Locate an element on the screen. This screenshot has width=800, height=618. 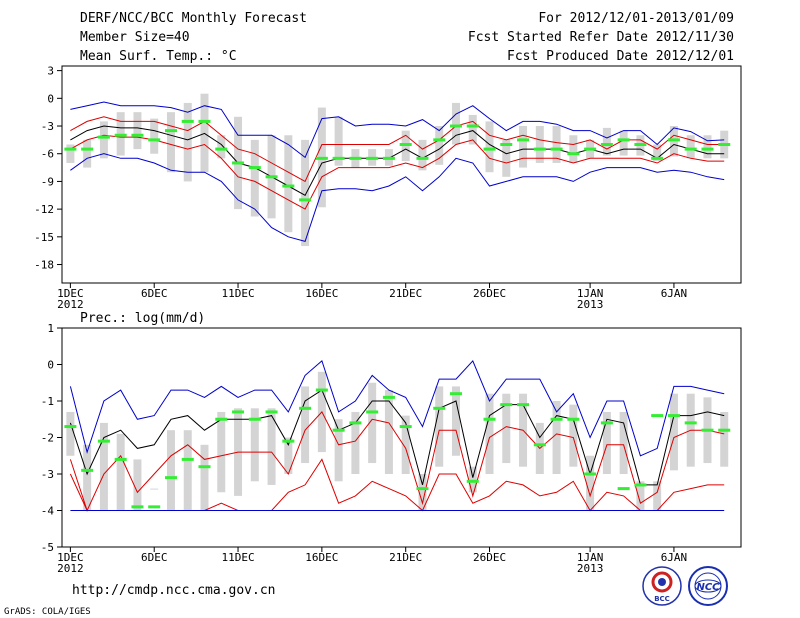
temp-ytick-label: 0 is located at coordinates (50, 98).